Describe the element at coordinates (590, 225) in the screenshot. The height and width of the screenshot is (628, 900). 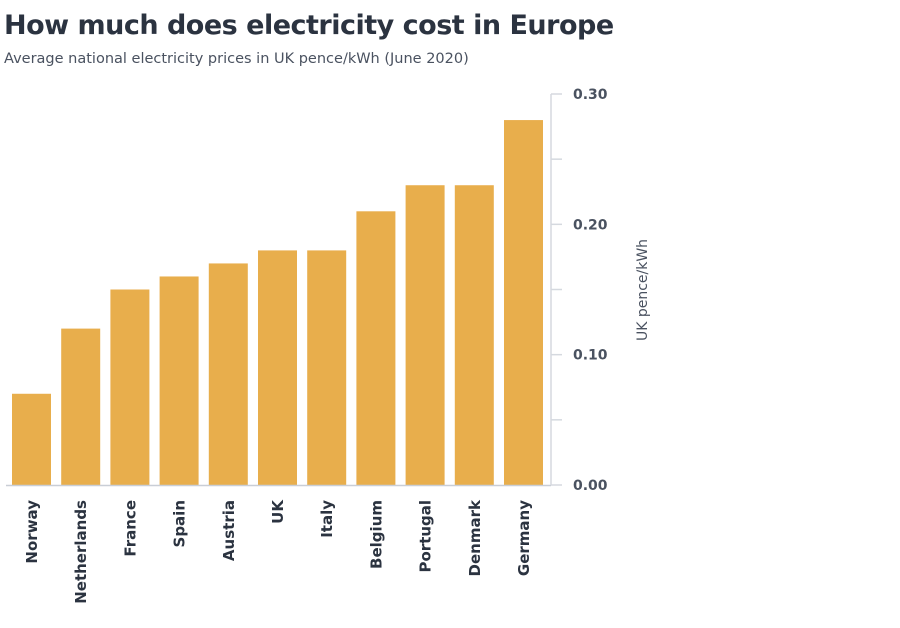
I see `y-tick-label: 0.20` at that location.